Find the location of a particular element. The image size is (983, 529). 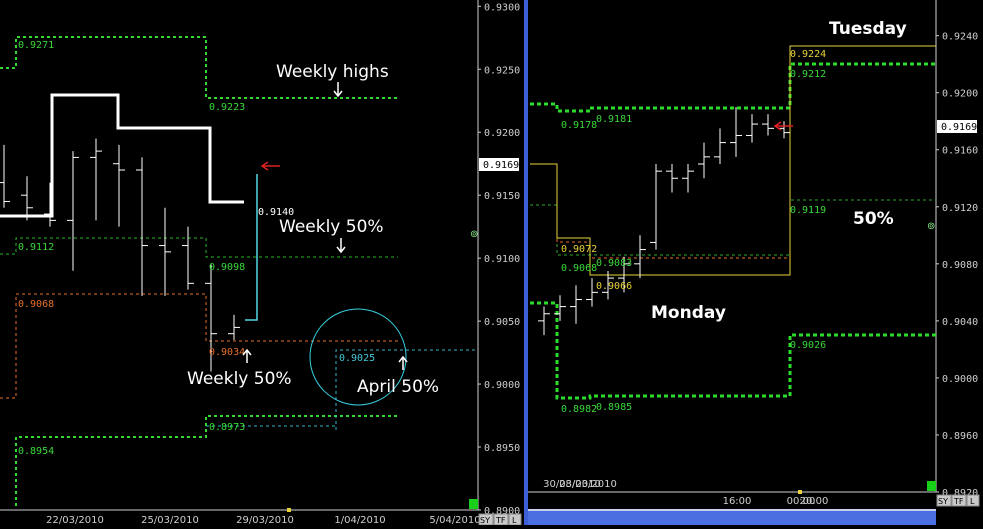

label-weekly-50: 0.9112 is located at coordinates (36, 247).